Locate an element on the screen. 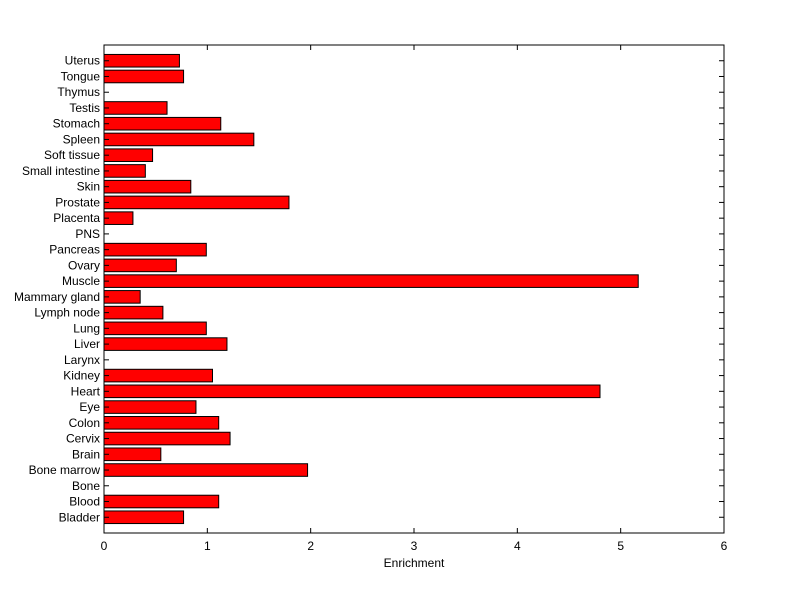 This screenshot has width=800, height=599. bar-colon is located at coordinates (161, 423).